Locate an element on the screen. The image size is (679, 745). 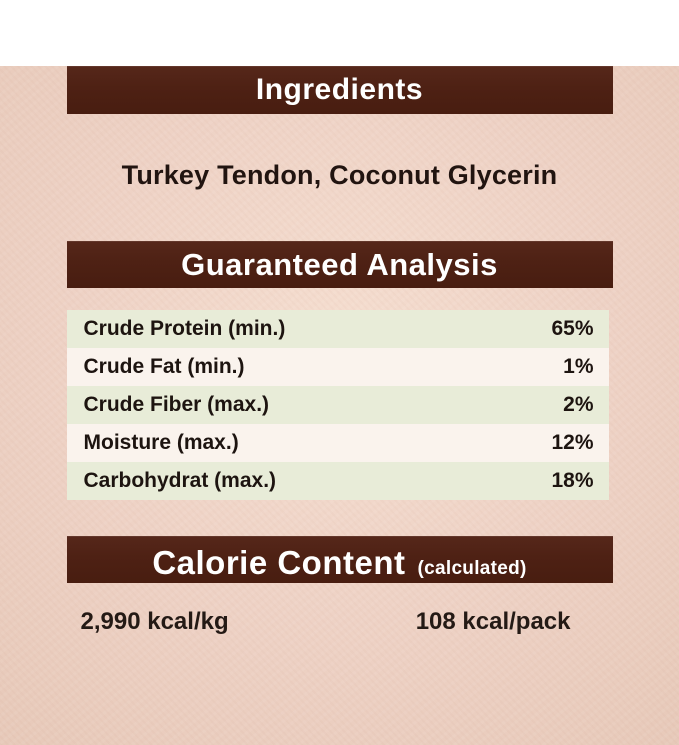
calorie-content-subtitle: (calculated) is located at coordinates (472, 568).